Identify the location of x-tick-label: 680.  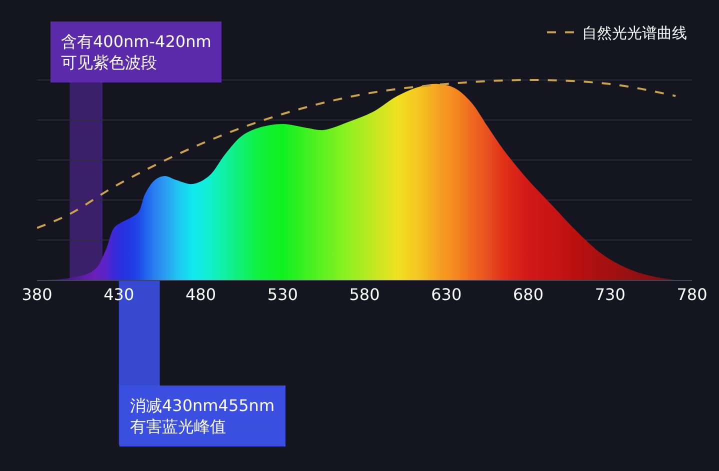
(528, 294).